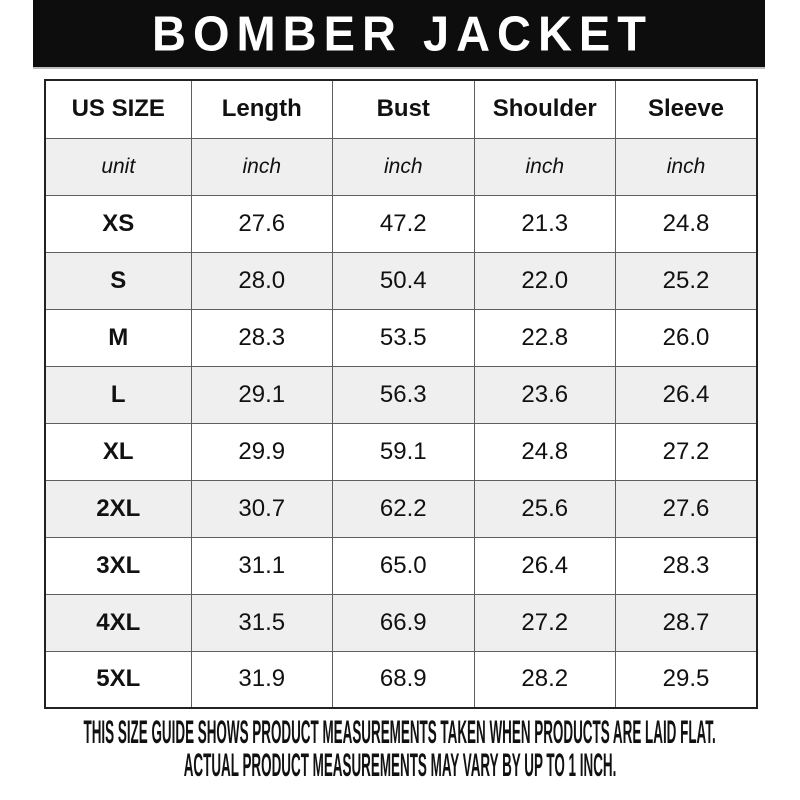  Describe the element at coordinates (544, 337) in the screenshot. I see `measurement-value: 22.8` at that location.